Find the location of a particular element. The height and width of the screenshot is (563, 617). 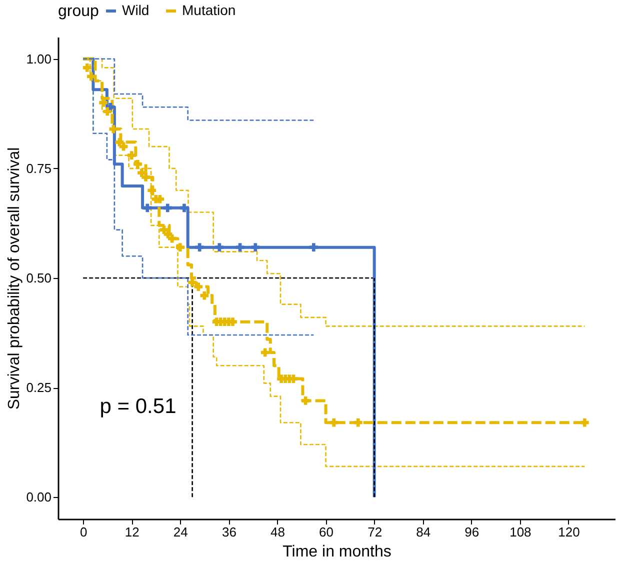

legend-label: Wild is located at coordinates (136, 10).